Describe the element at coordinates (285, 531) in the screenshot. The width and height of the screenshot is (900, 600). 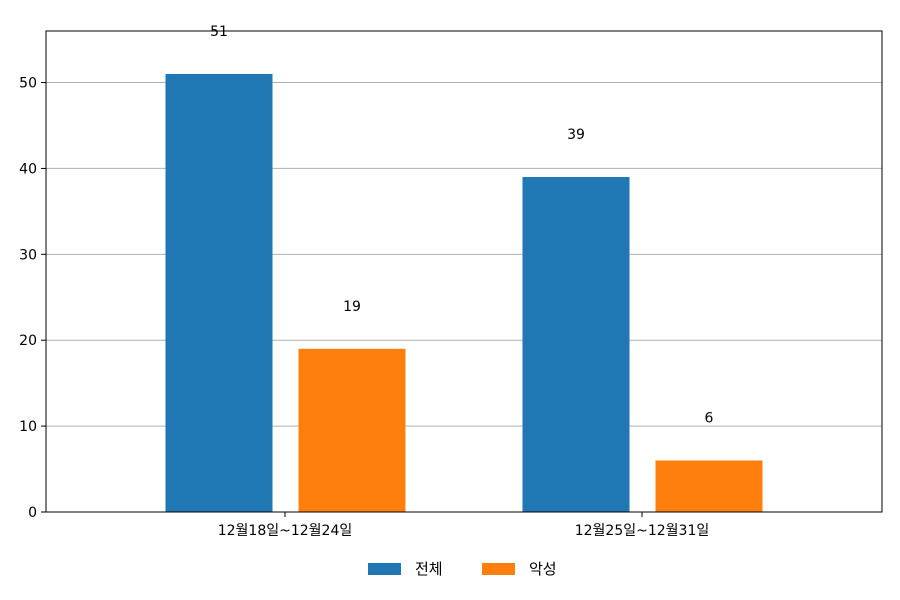
I see `x-tick-label: 12월18일~12월24일` at that location.